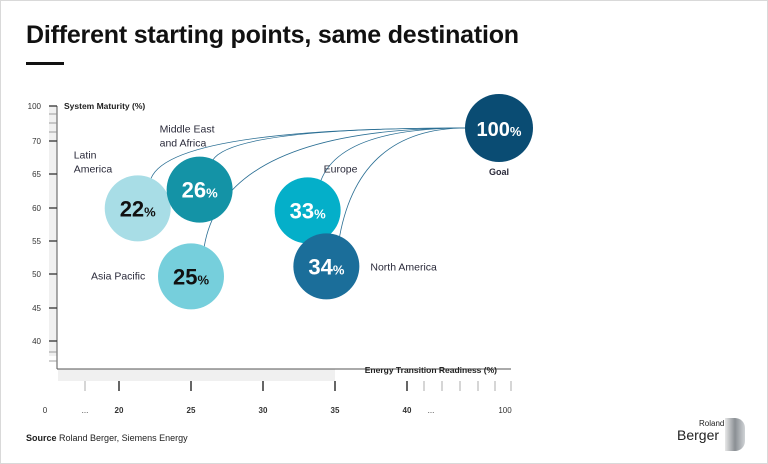  Describe the element at coordinates (119, 410) in the screenshot. I see `x-tick-label: 20` at that location.